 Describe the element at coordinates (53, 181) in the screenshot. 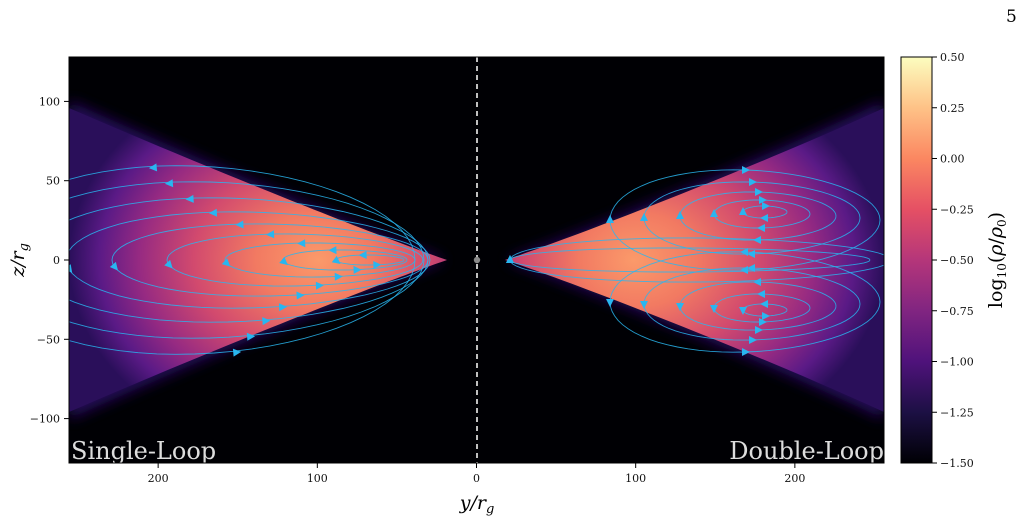

I see `y-tick-label: 50` at that location.